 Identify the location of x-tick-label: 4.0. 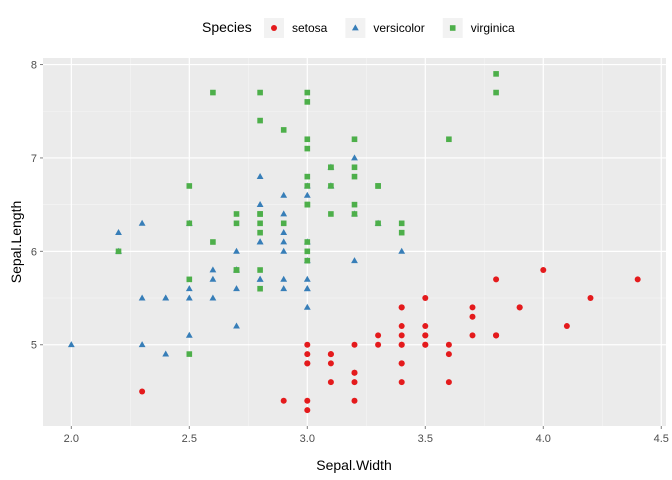
(543, 439).